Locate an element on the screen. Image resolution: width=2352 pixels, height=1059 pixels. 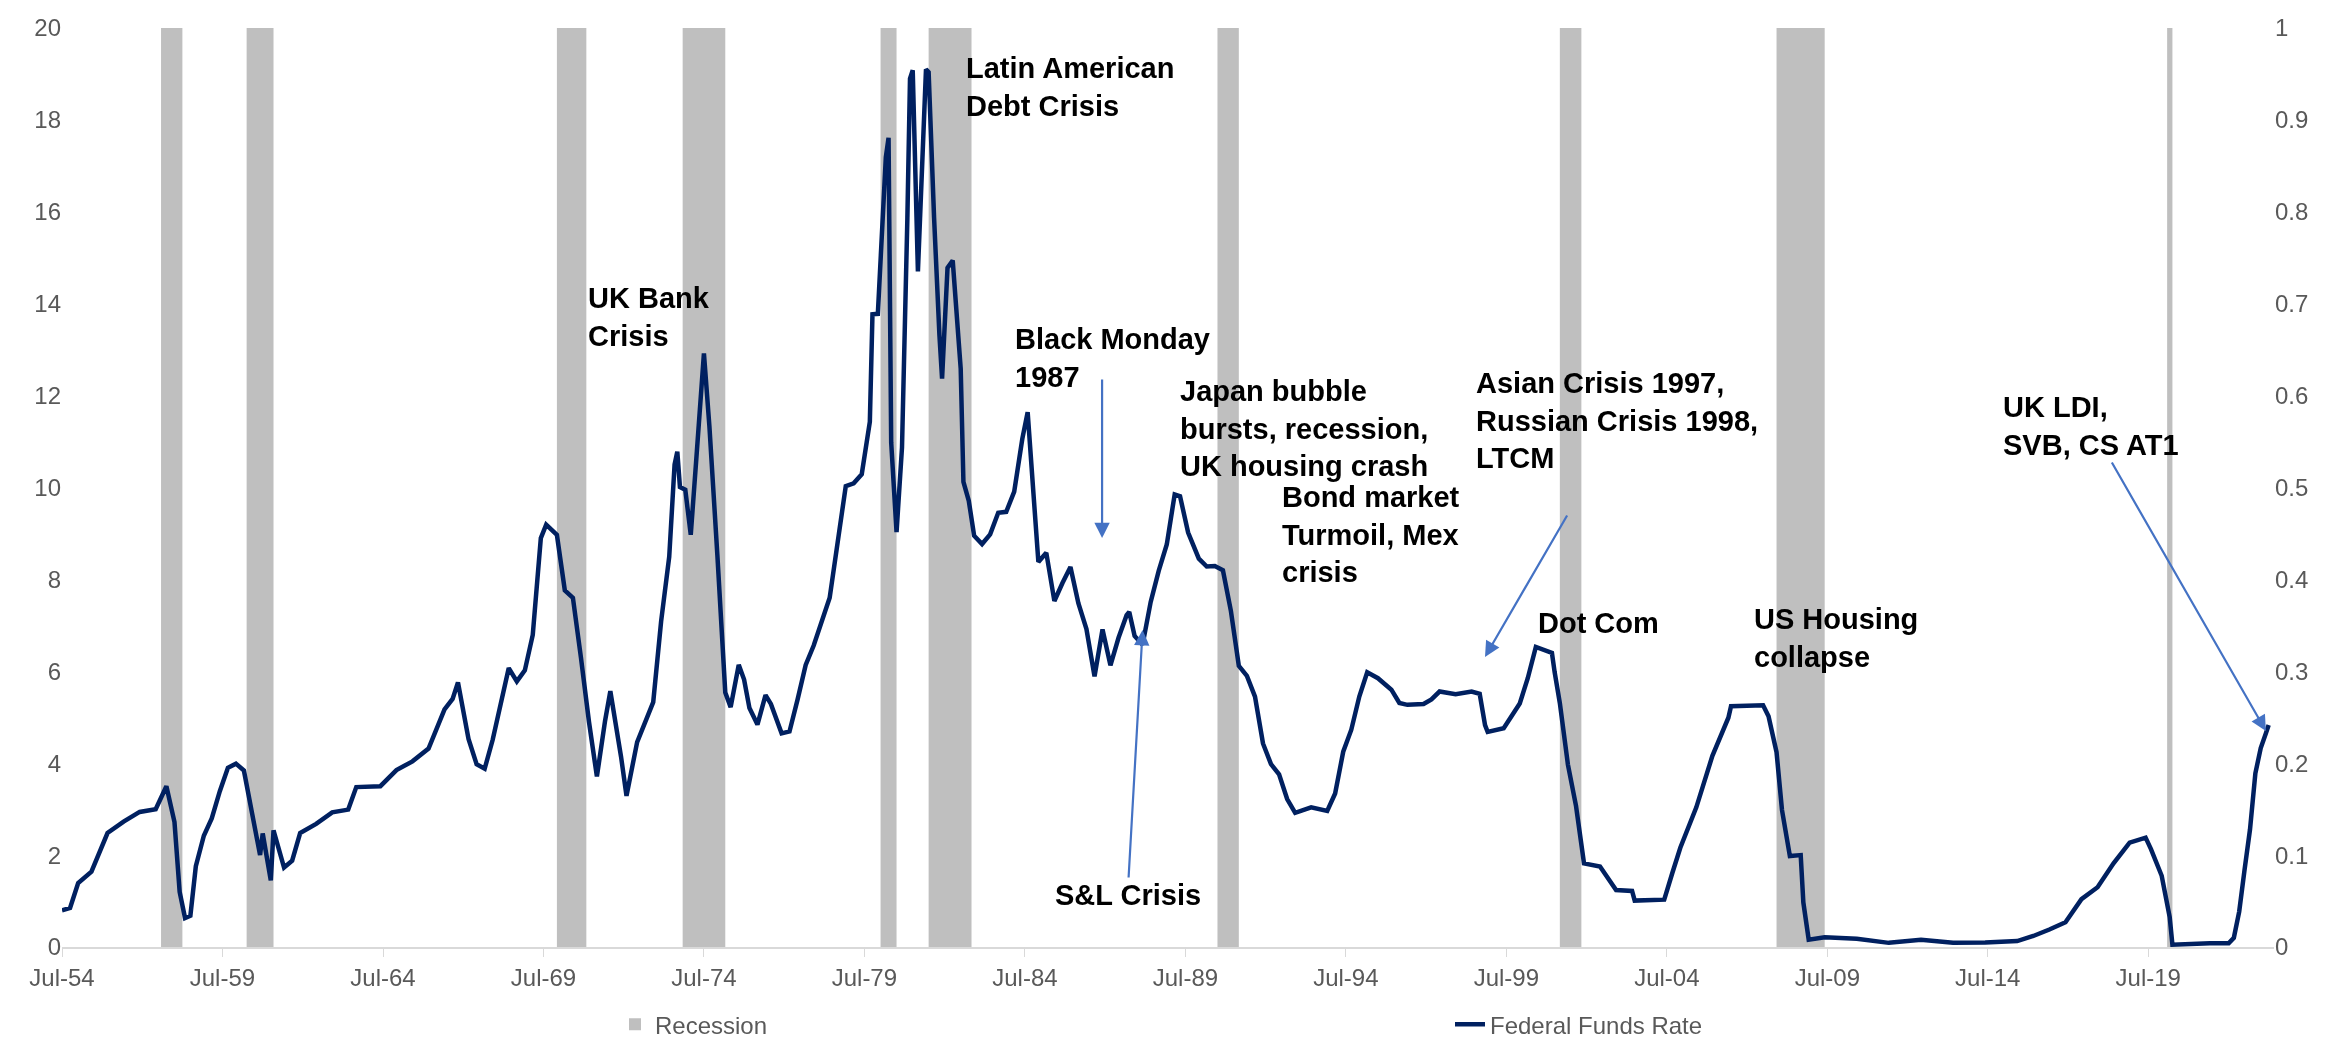
y2-tick-label: 0.1 is located at coordinates (2292, 855).